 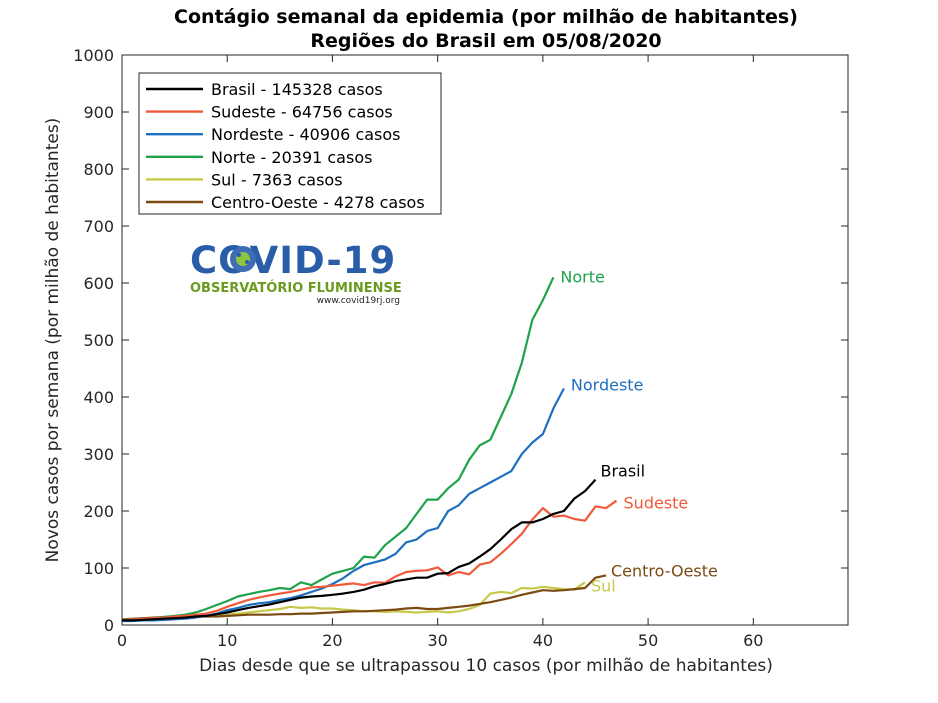 I want to click on legend-entry: Norte - 20391 casos, so click(x=291, y=157).